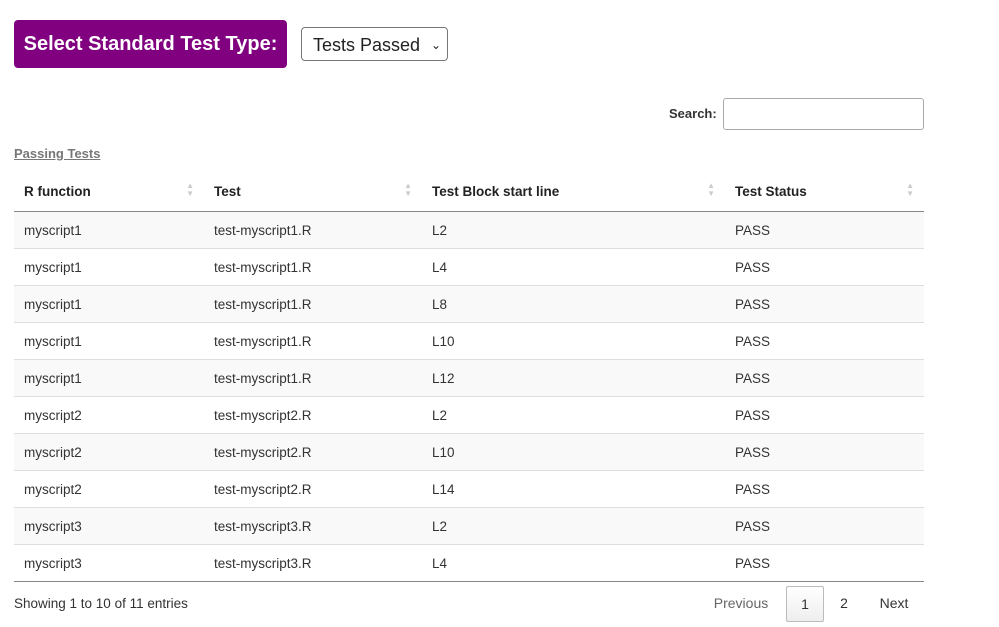  Describe the element at coordinates (496, 191) in the screenshot. I see `column-header-label: Test Block start line` at that location.